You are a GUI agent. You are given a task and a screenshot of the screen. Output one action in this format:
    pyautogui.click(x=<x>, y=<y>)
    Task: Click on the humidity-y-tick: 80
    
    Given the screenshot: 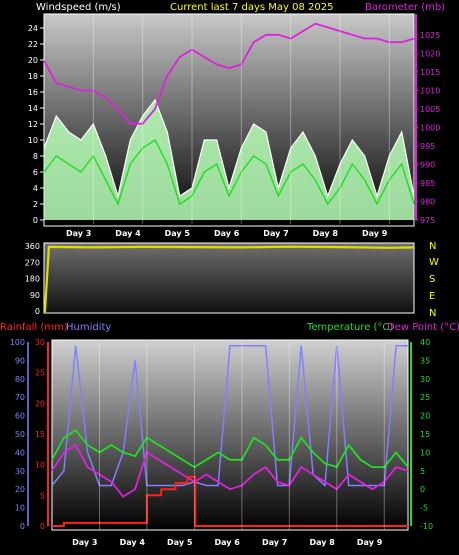 What is the action you would take?
    pyautogui.click(x=20, y=379)
    